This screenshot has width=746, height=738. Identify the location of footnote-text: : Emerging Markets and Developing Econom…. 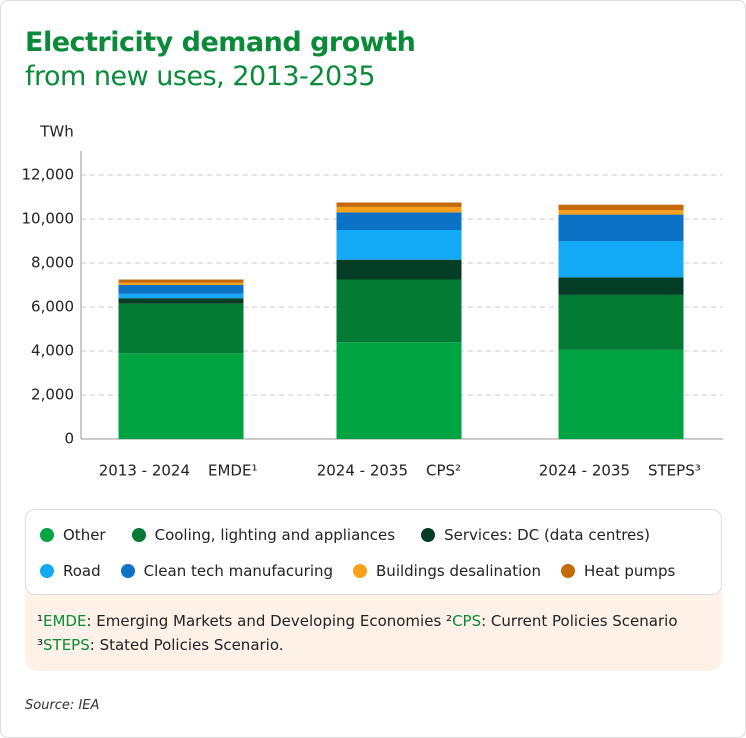
(264, 621).